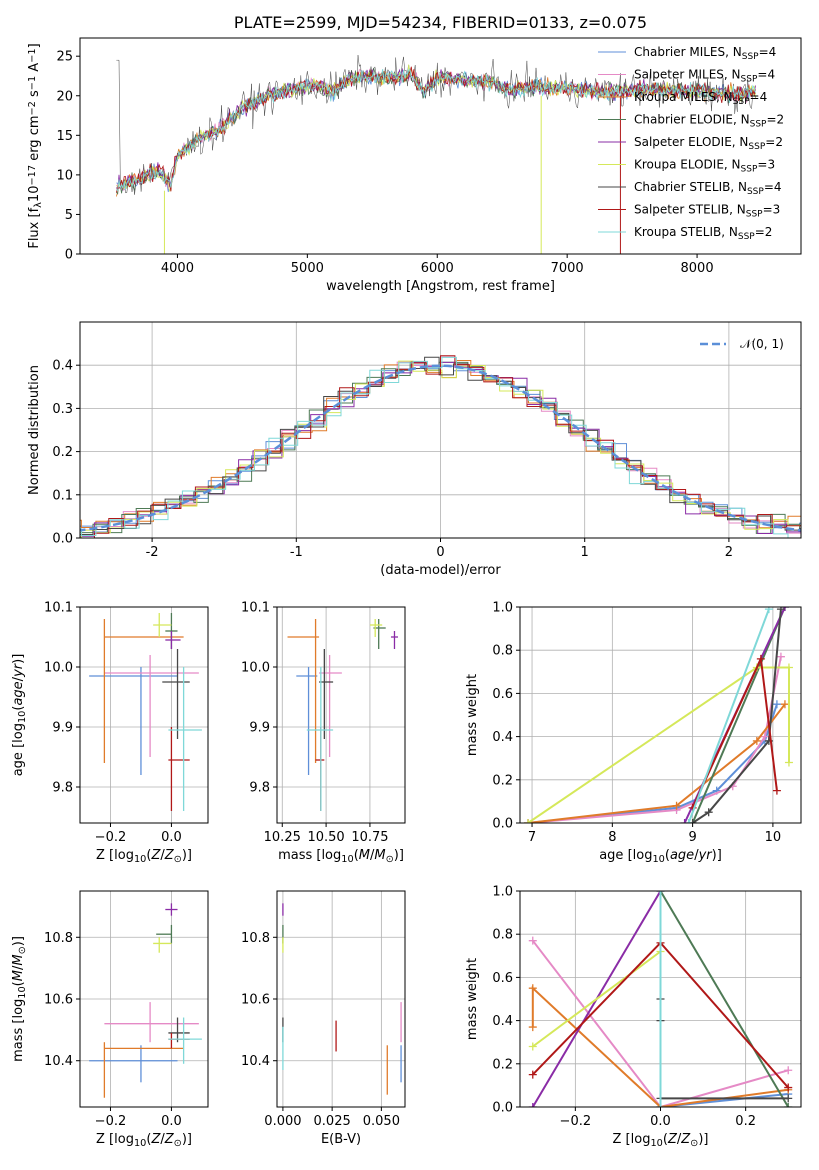 The image size is (819, 1170). Describe the element at coordinates (64, 175) in the screenshot. I see `y-tick-label: 10` at that location.